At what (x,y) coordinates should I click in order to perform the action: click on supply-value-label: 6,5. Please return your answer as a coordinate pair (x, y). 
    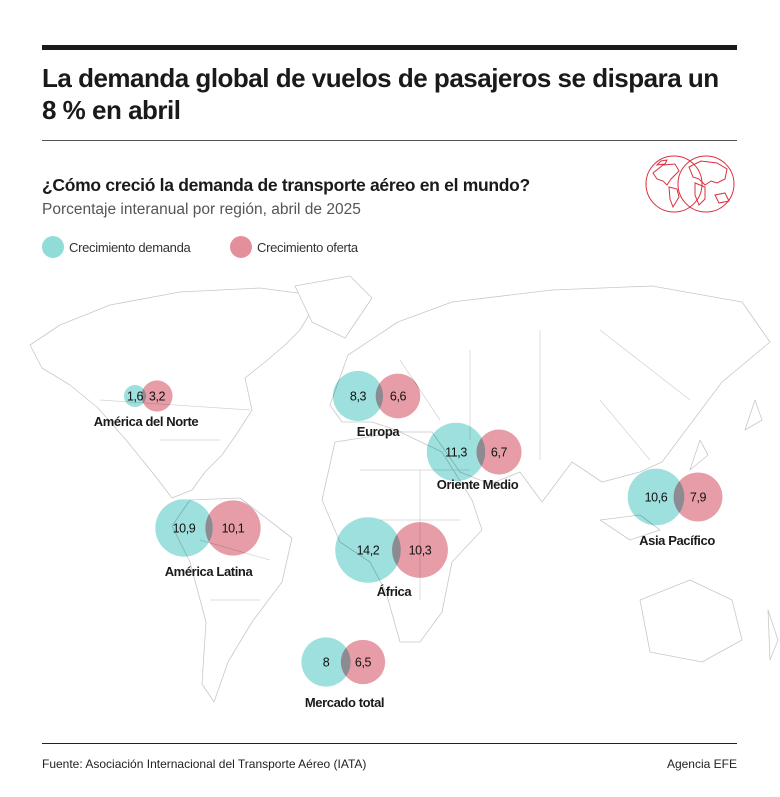
    Looking at the image, I should click on (363, 663).